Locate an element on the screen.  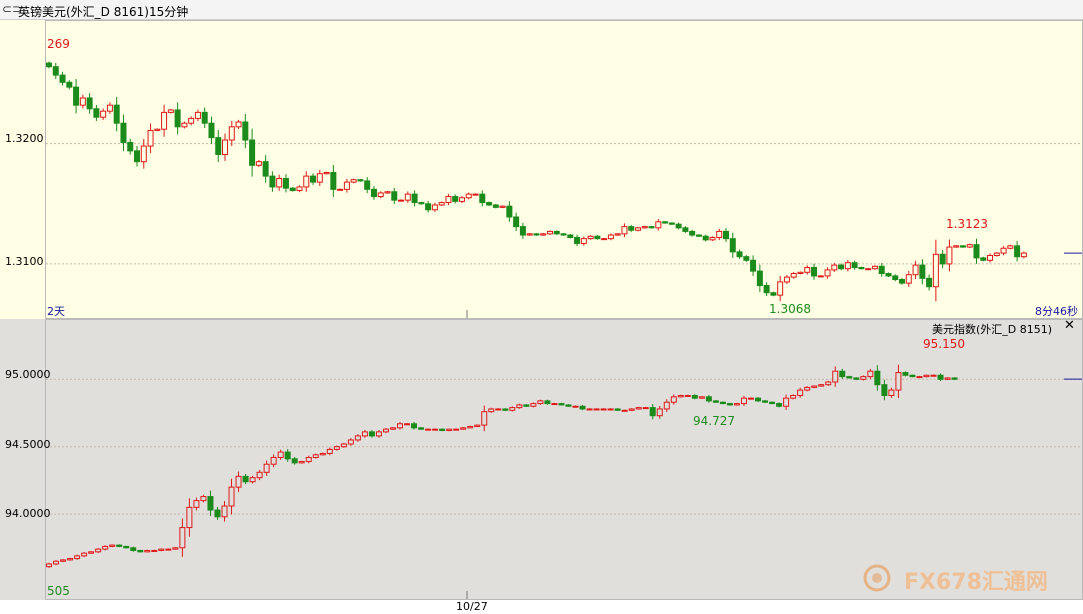
period-label: 2天 is located at coordinates (56, 311).